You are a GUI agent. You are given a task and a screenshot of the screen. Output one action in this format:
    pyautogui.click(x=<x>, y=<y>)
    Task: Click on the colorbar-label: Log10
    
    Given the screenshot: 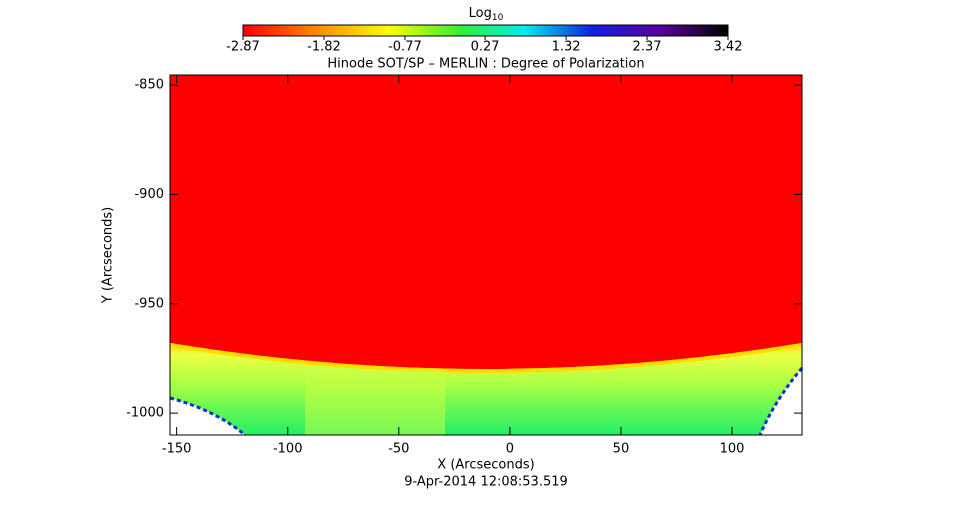 What is the action you would take?
    pyautogui.click(x=486, y=14)
    